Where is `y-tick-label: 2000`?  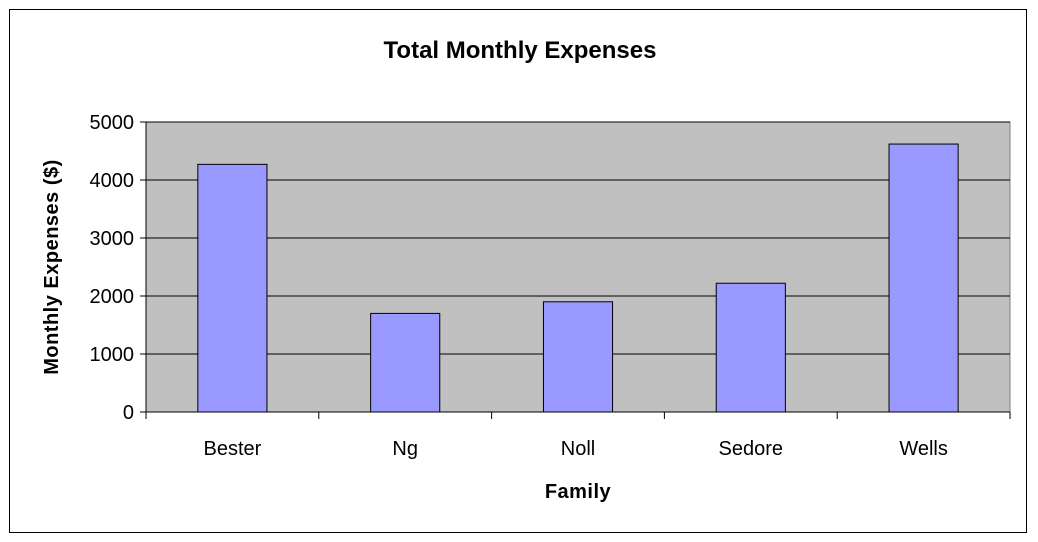 y-tick-label: 2000 is located at coordinates (112, 297).